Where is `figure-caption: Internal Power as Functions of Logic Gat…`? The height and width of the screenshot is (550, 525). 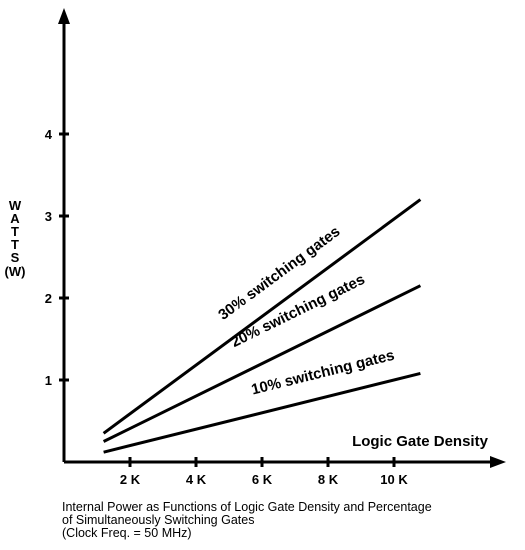
figure-caption: Internal Power as Functions of Logic Gat… is located at coordinates (292, 520).